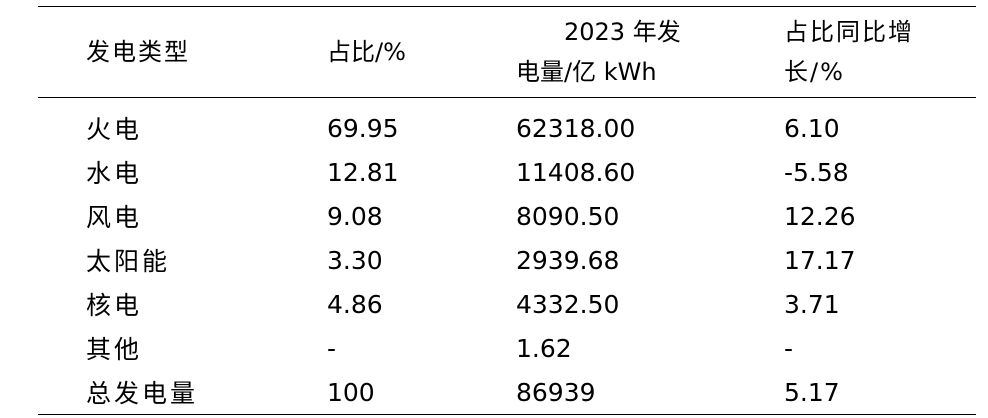  Describe the element at coordinates (355, 260) in the screenshot. I see `cell-share: 3.30` at that location.